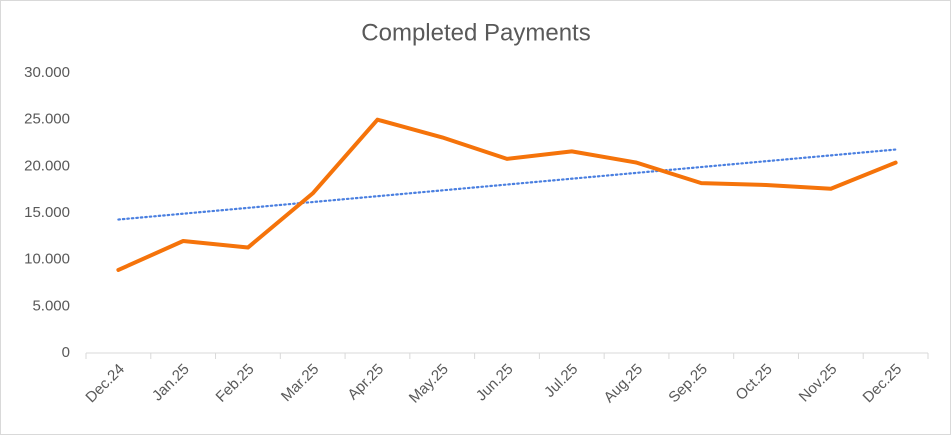 Image resolution: width=952 pixels, height=436 pixels. Describe the element at coordinates (47, 72) in the screenshot. I see `y-tick-label: 30.000` at that location.